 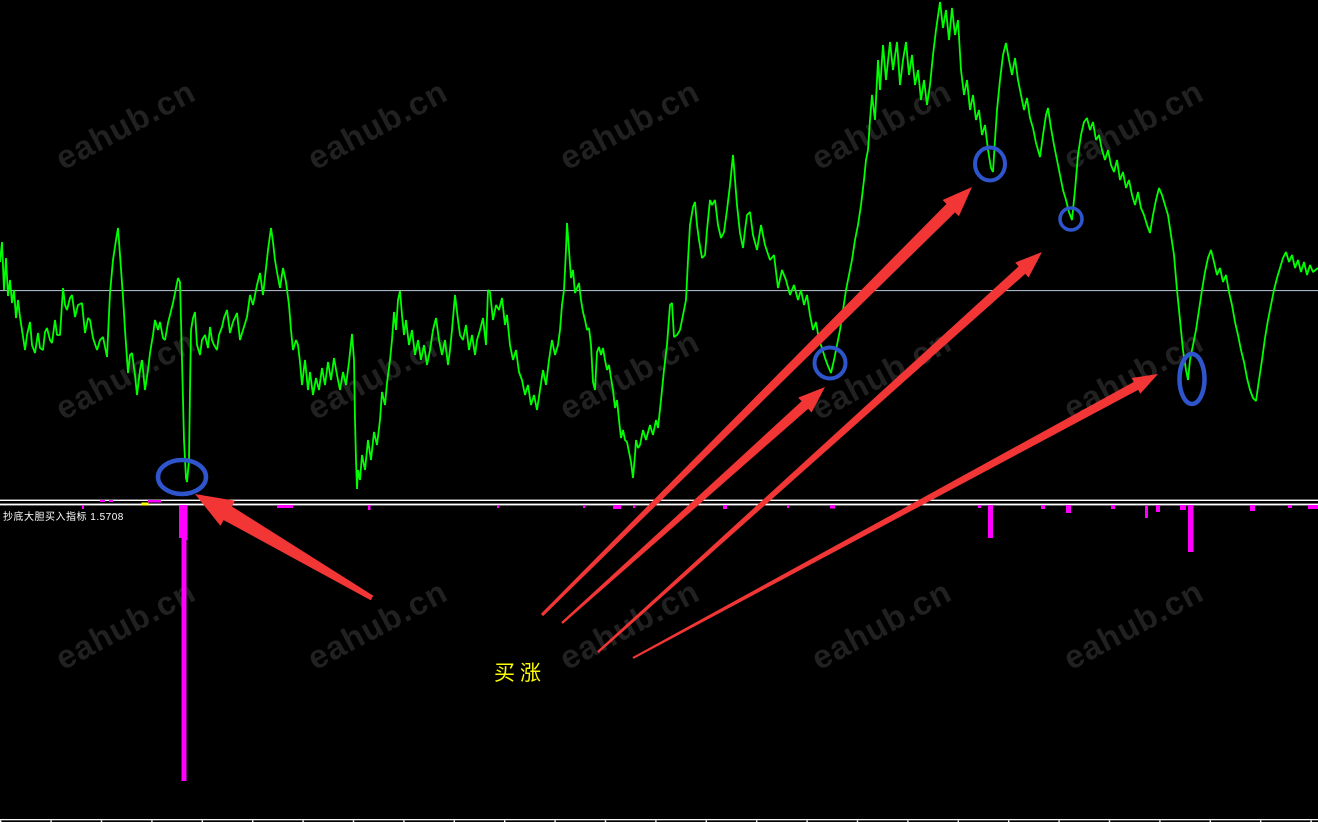 I want to click on time-axis-line, so click(x=659, y=820).